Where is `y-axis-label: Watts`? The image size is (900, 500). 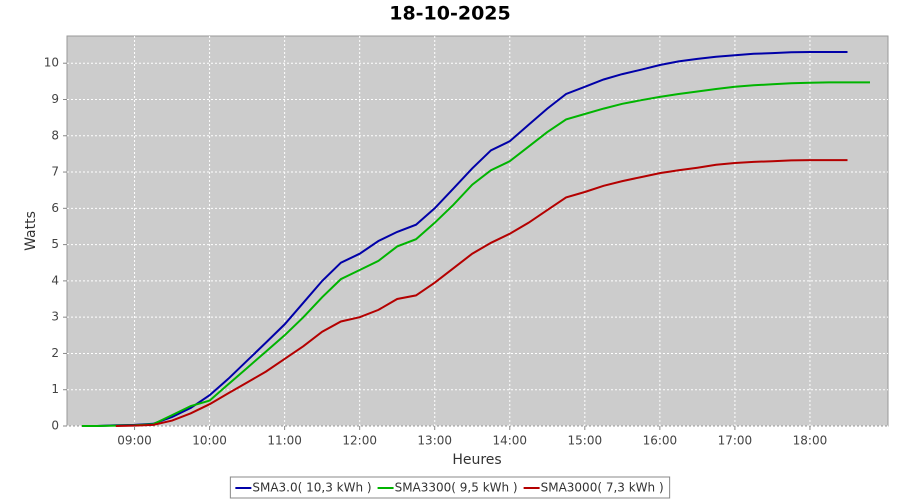
y-axis-label: Watts is located at coordinates (31, 231).